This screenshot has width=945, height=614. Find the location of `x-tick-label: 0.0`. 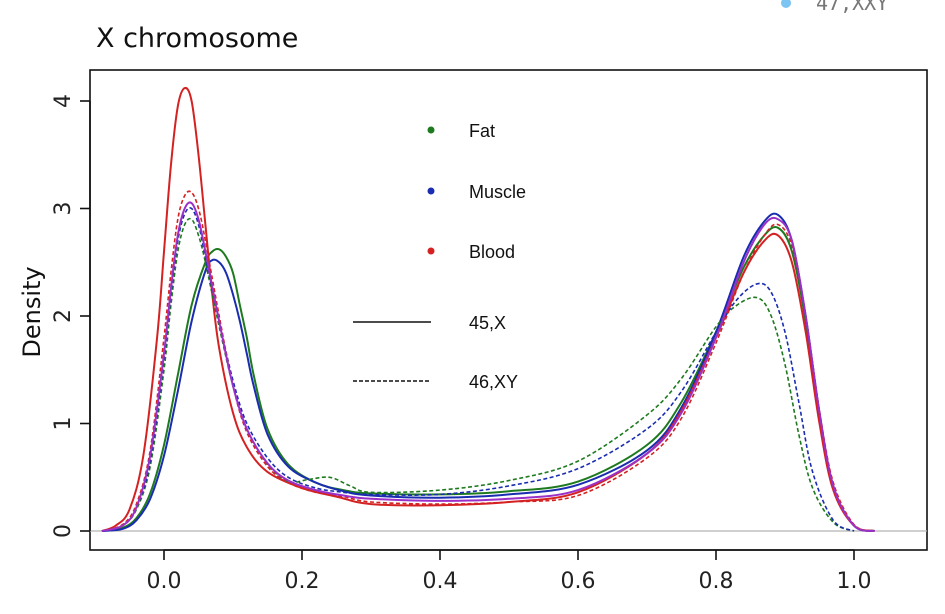

x-tick-label: 0.0 is located at coordinates (164, 581).